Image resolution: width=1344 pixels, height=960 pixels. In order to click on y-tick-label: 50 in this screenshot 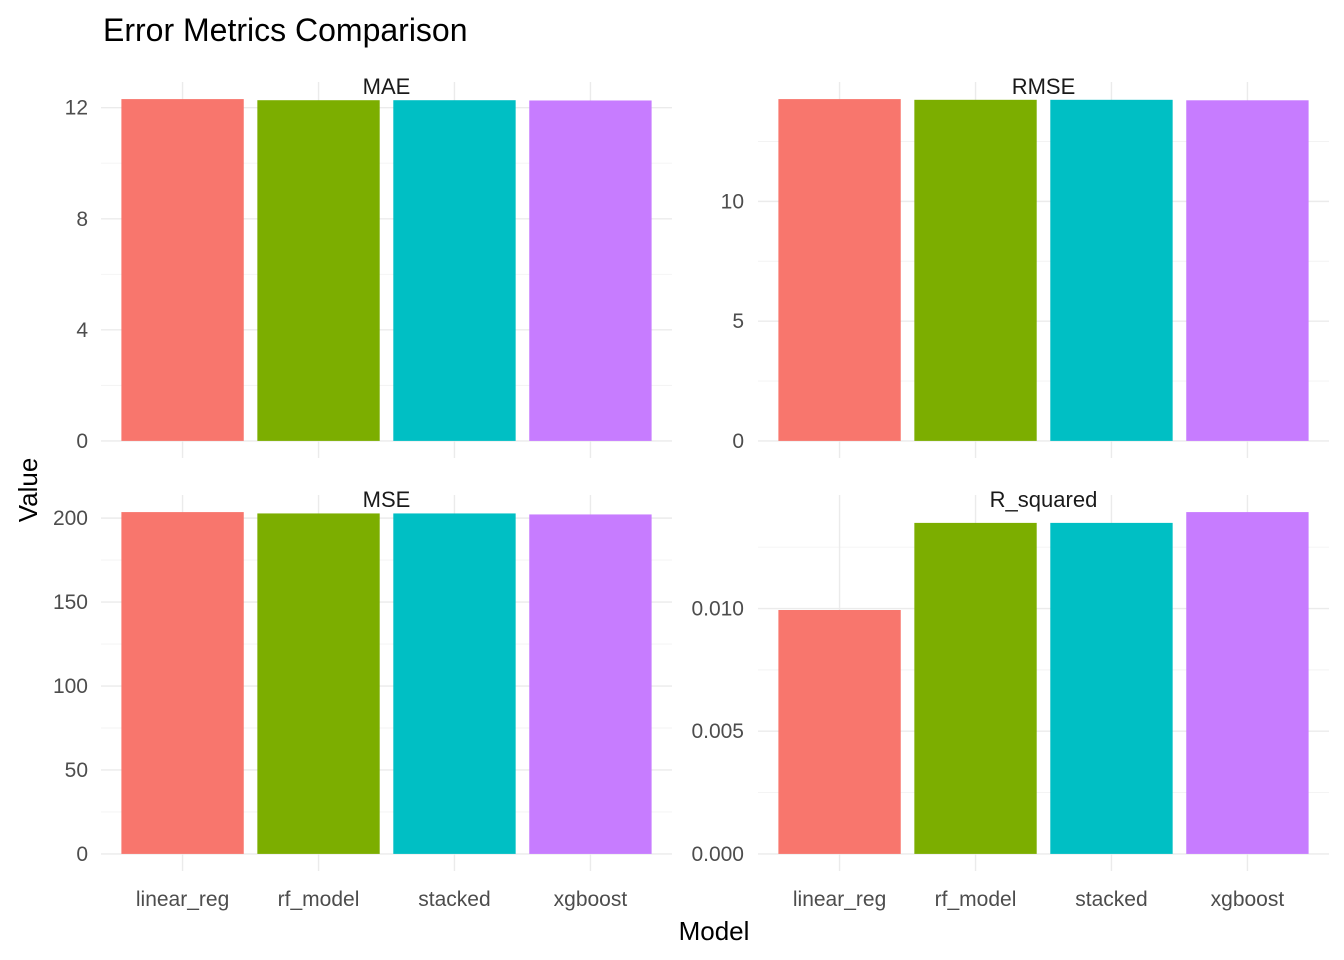, I will do `click(76, 770)`.